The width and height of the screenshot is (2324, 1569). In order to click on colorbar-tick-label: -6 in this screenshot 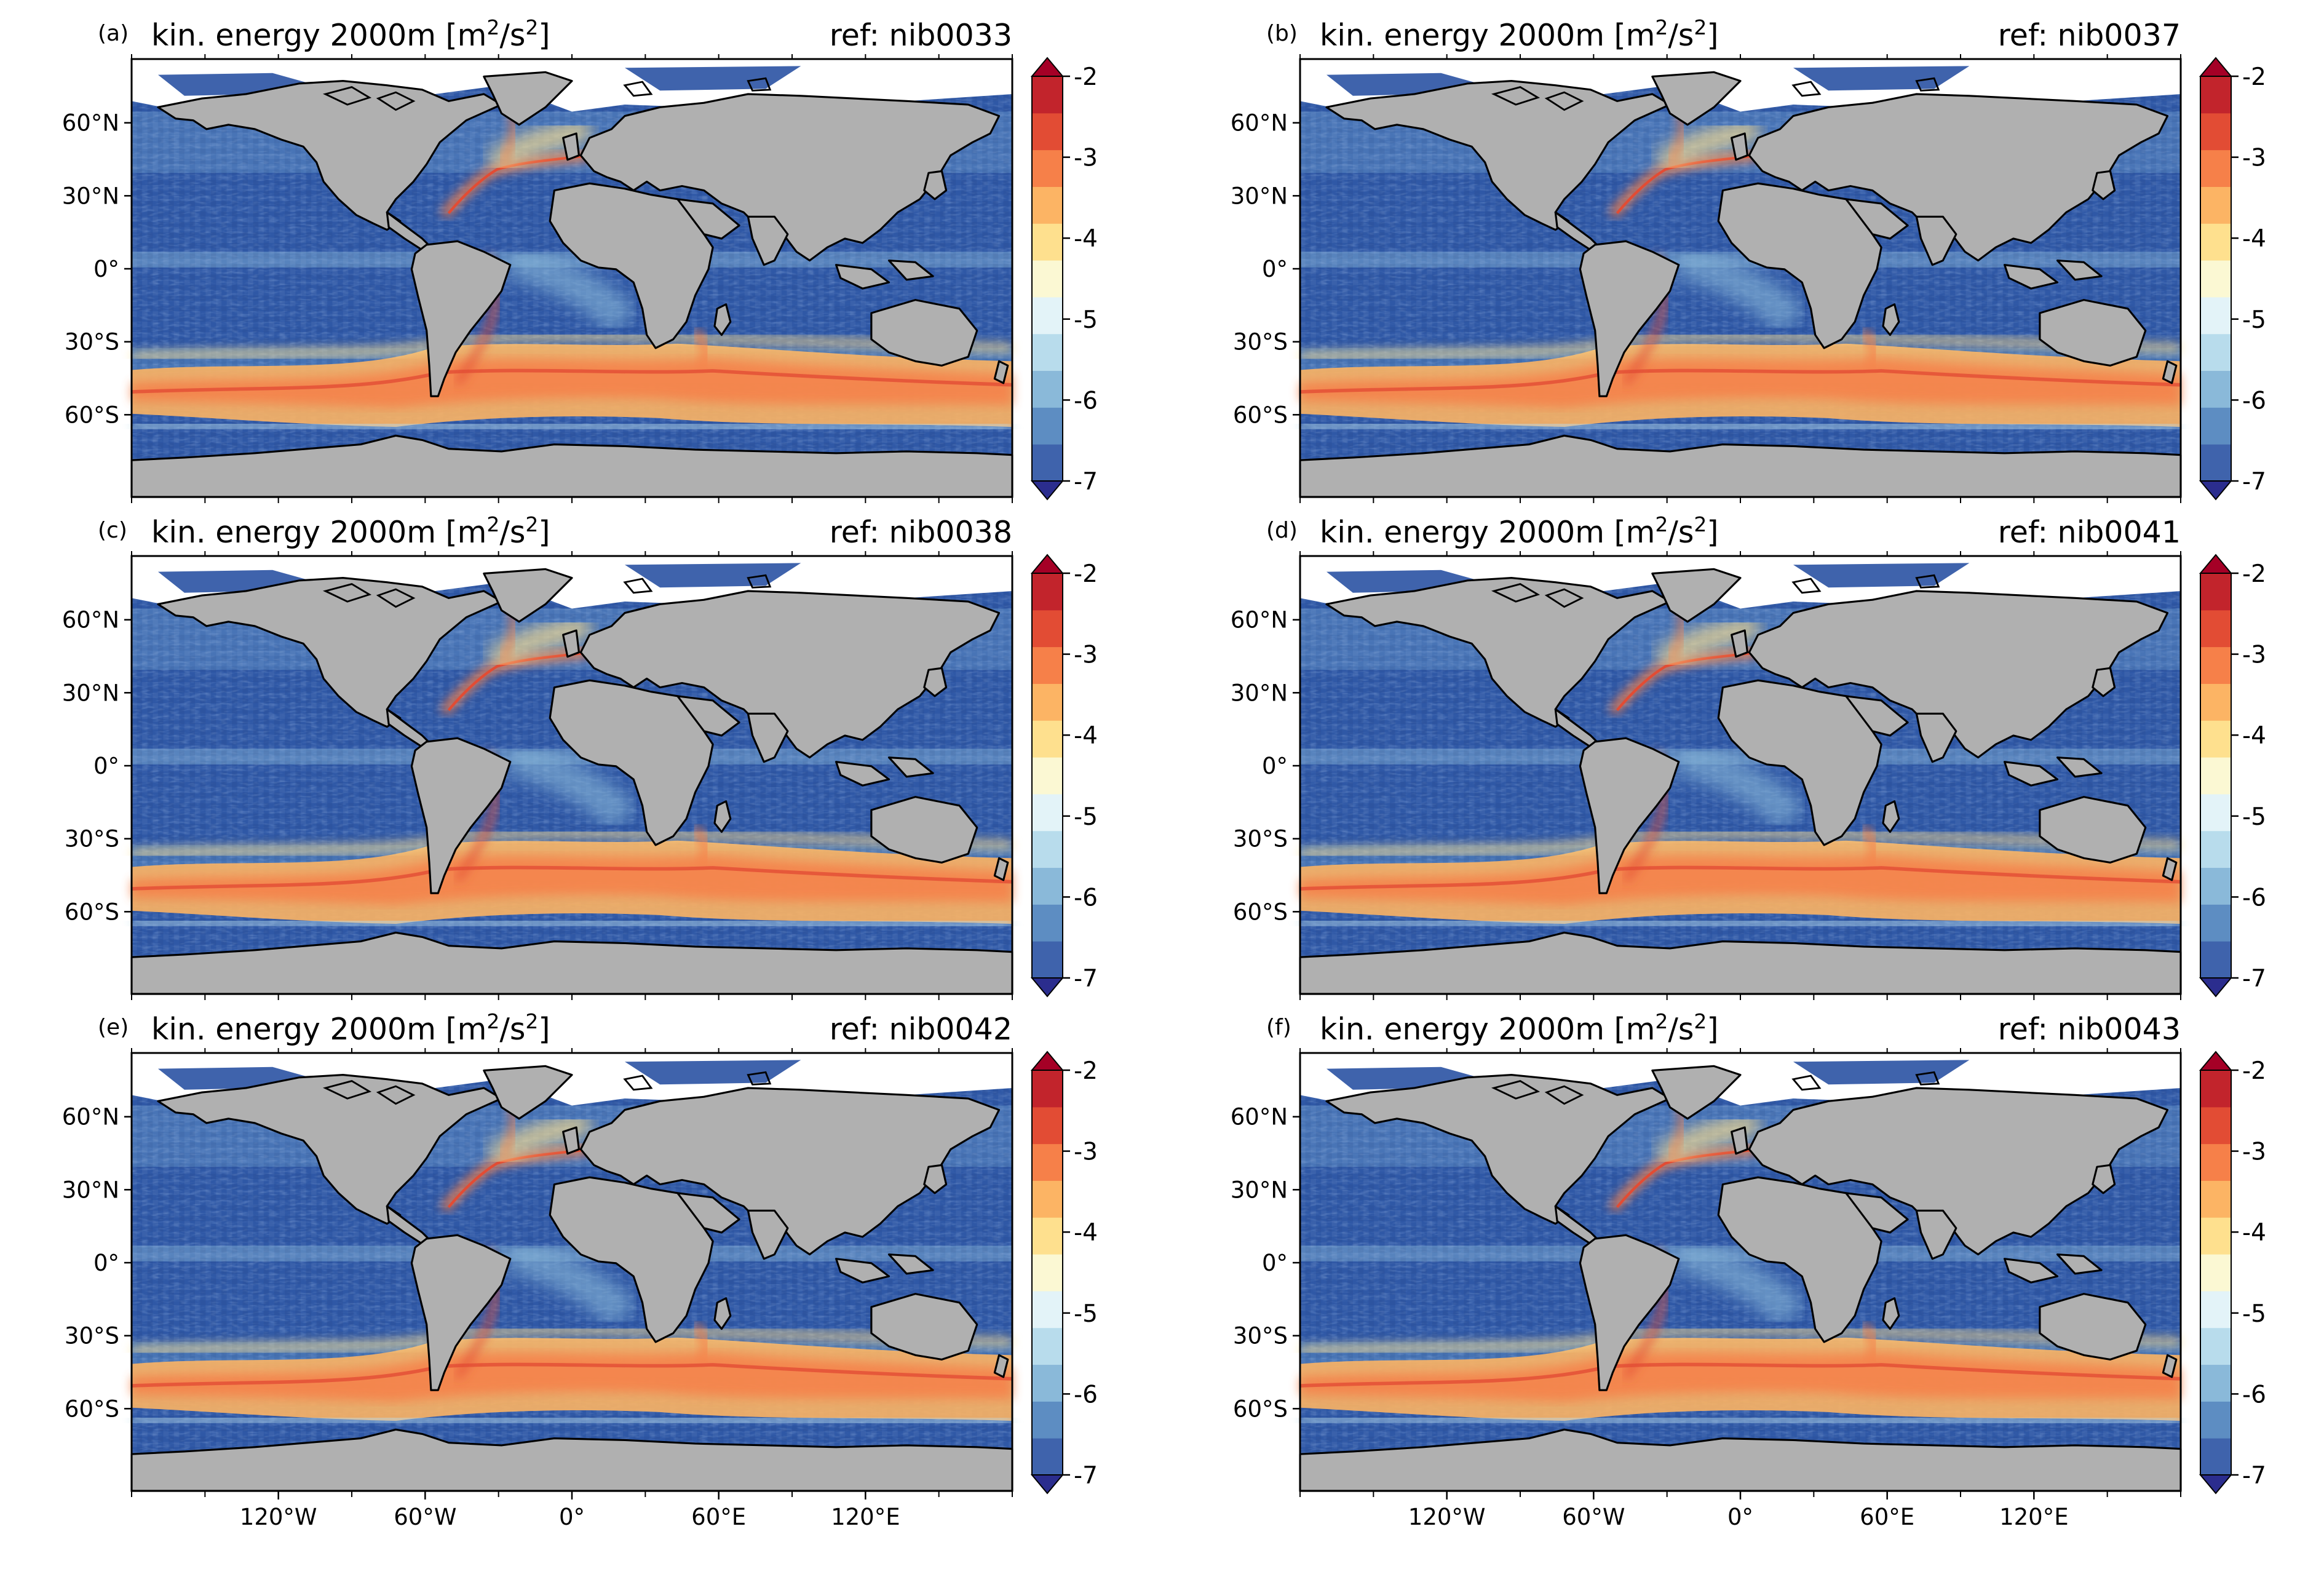, I will do `click(2254, 898)`.